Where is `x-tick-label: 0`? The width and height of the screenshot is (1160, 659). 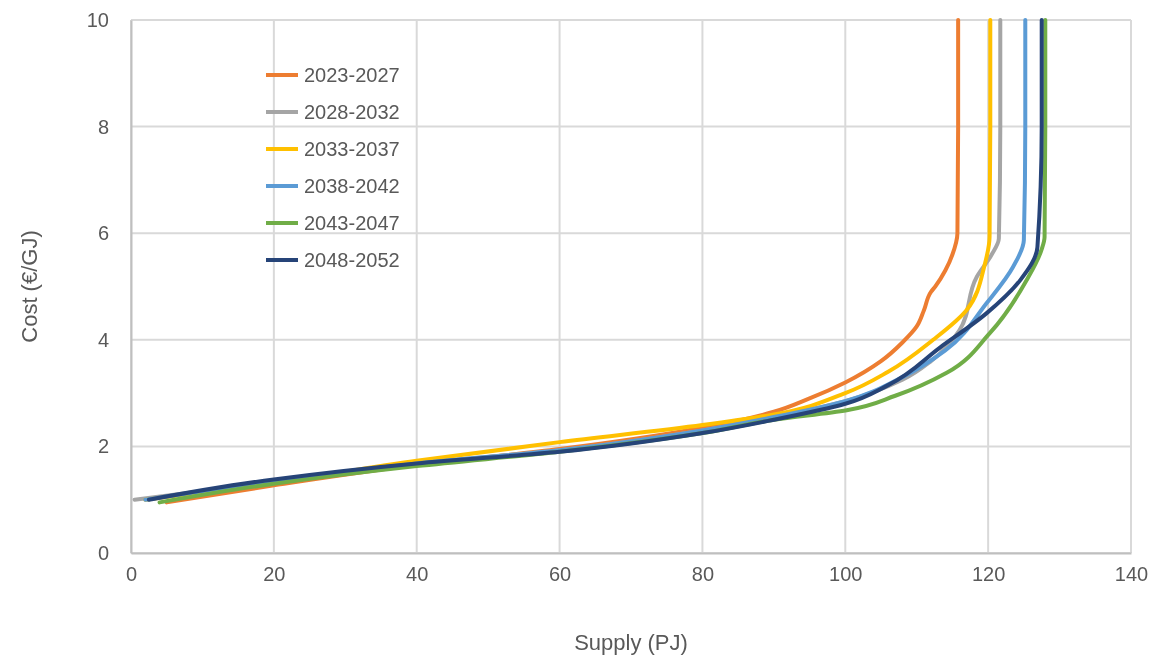
x-tick-label: 0 is located at coordinates (131, 574).